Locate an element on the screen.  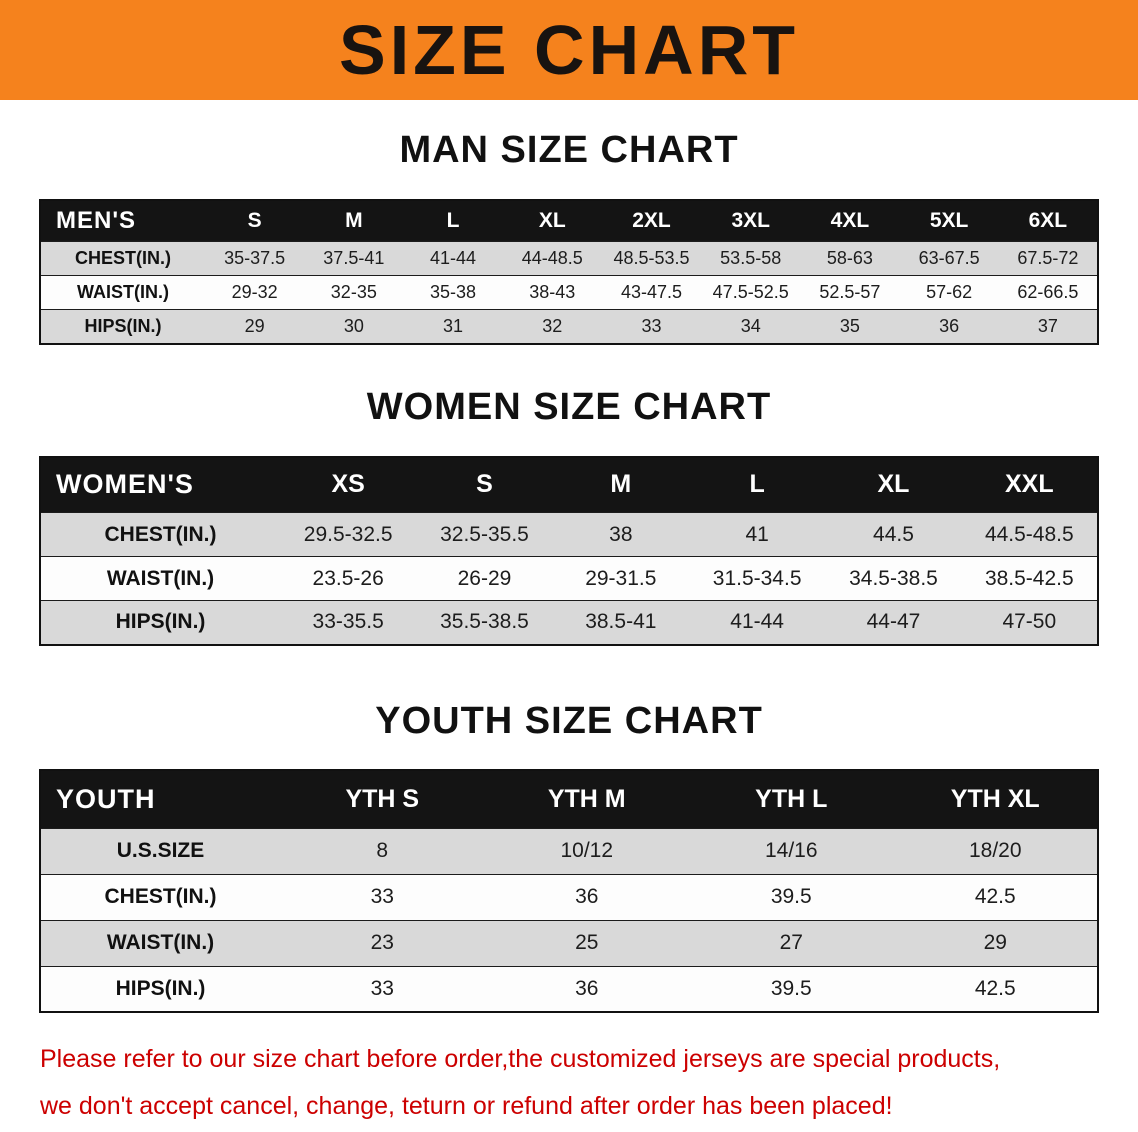
size-value-cell: 26-29 is located at coordinates (484, 578).